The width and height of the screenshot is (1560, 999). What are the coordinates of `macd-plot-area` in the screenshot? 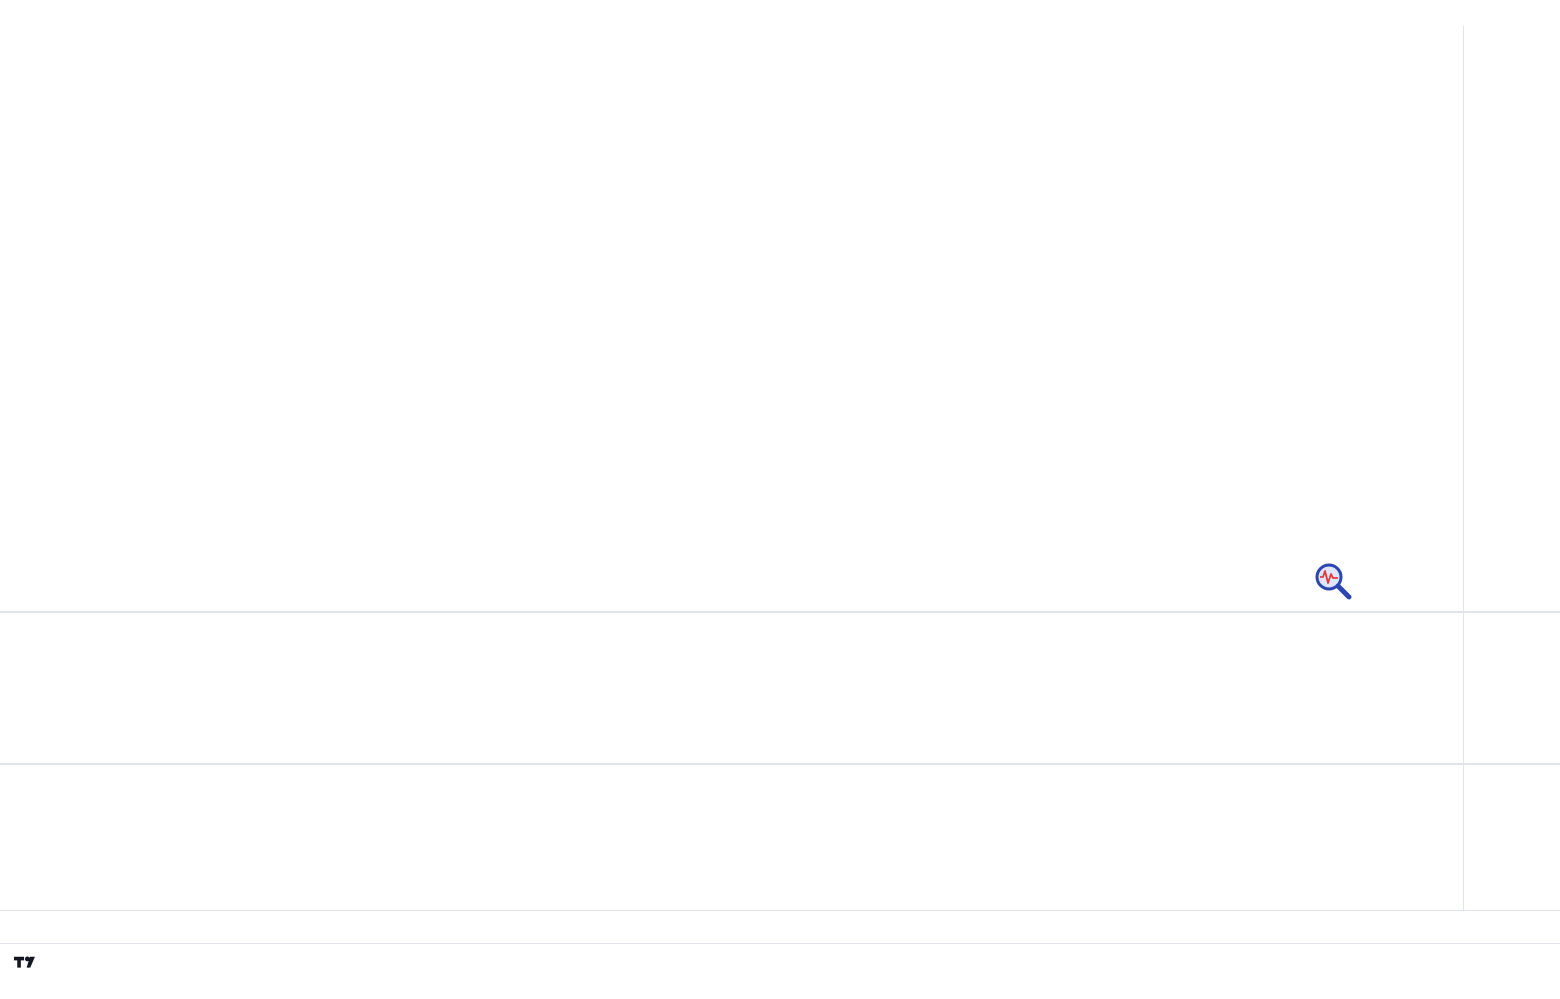 It's located at (731, 837).